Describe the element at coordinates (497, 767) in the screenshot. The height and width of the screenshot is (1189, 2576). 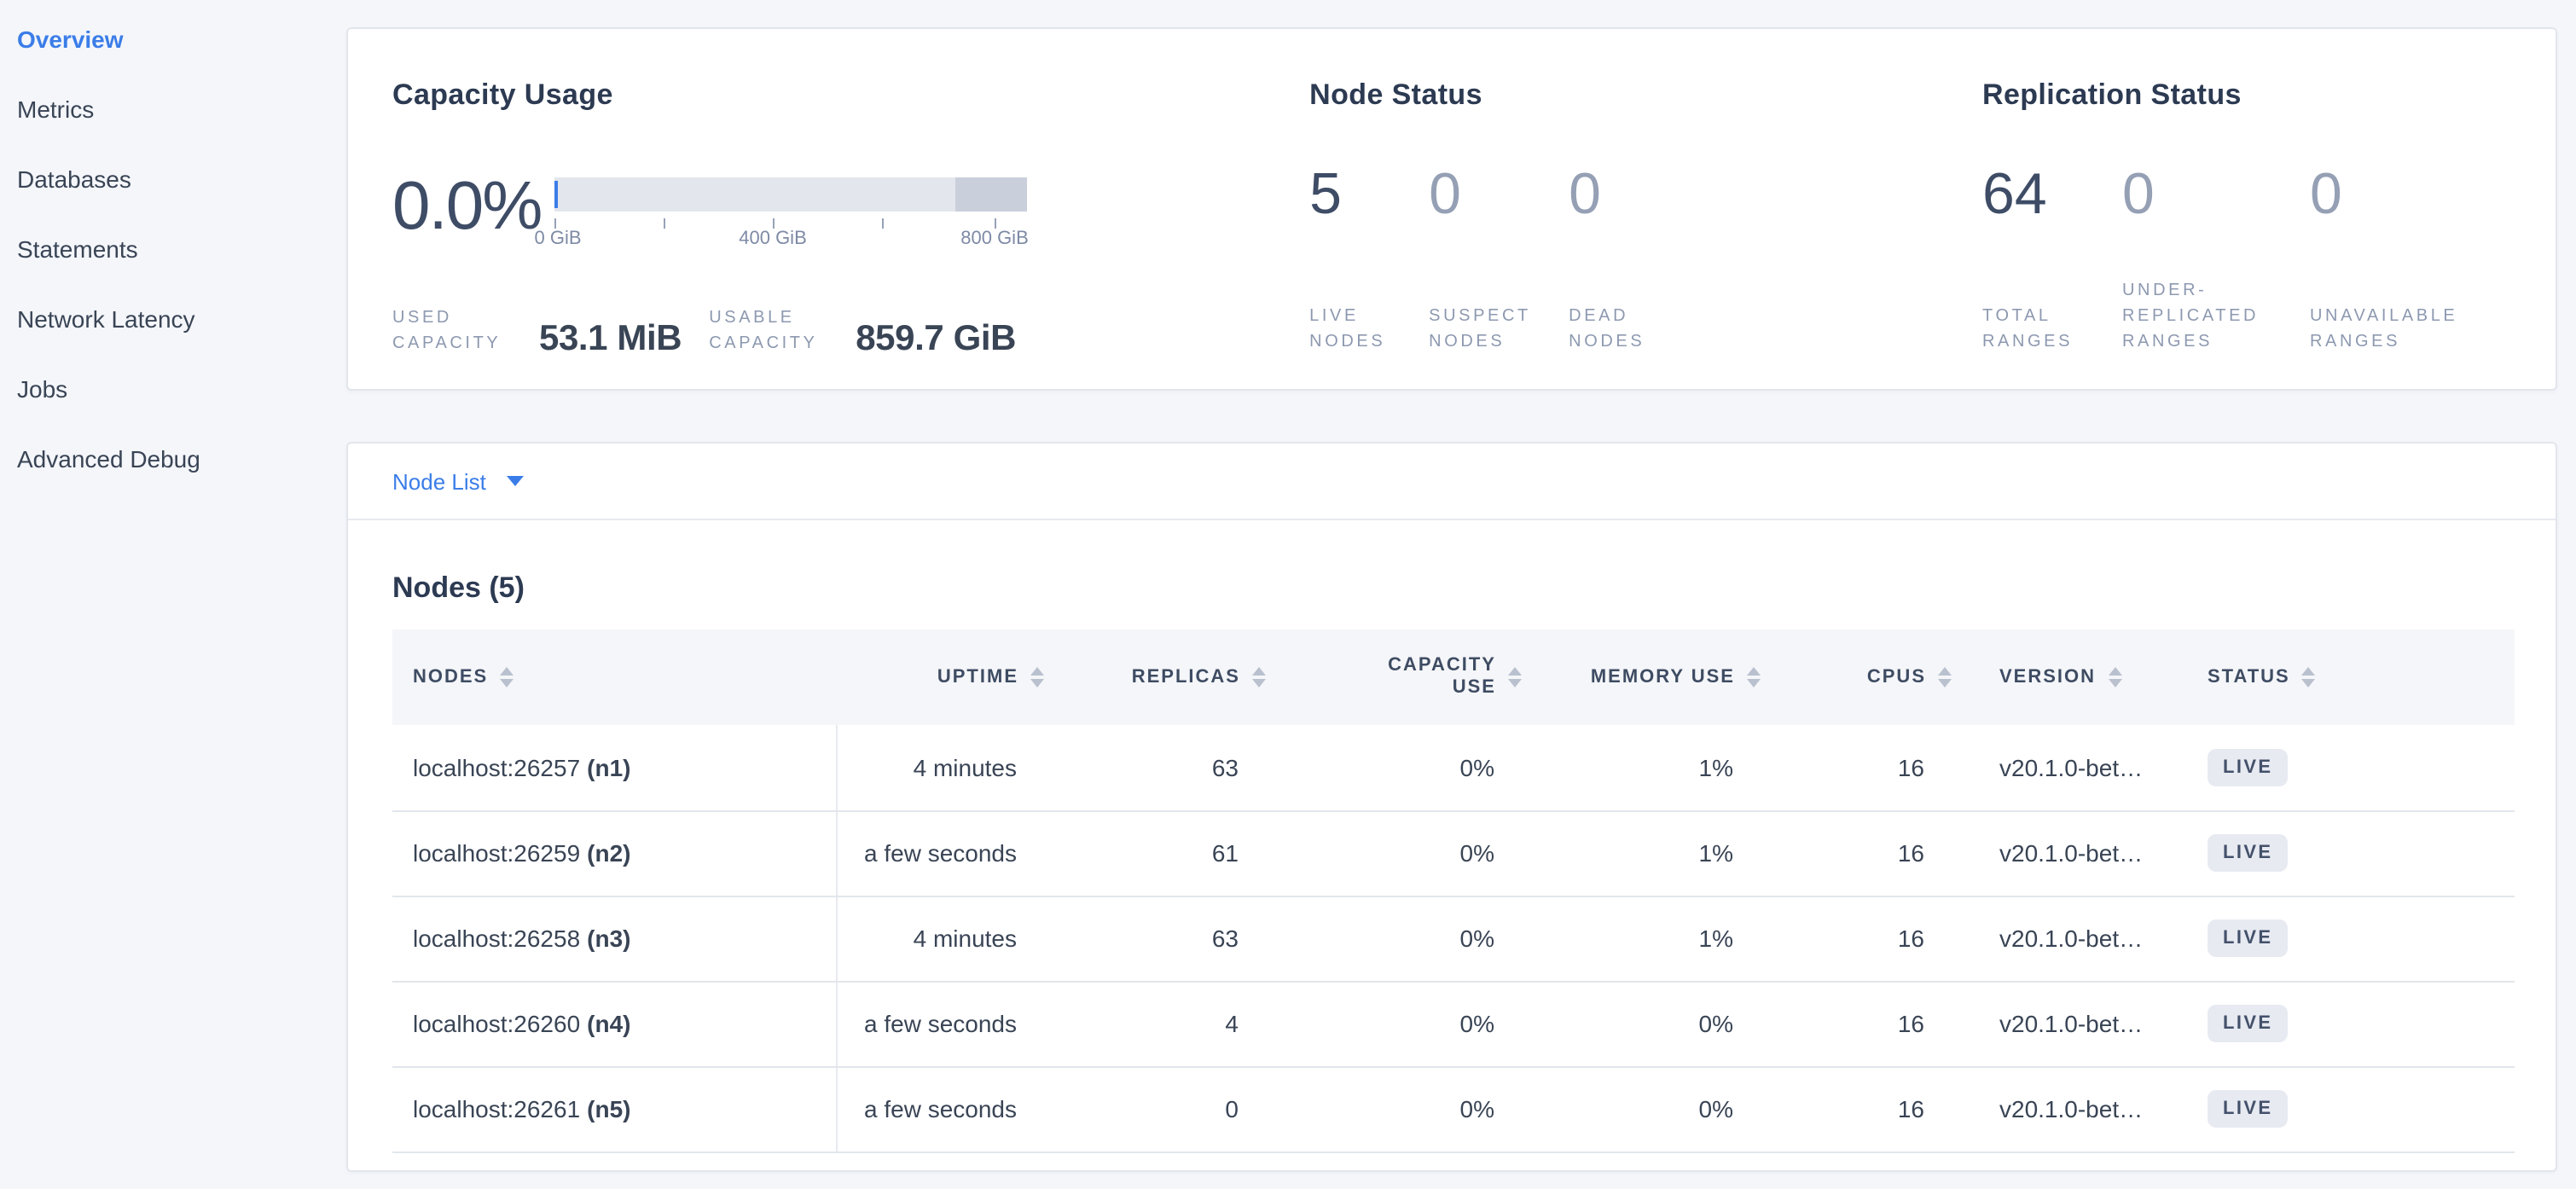
I see `node-address: localhost:26257` at that location.